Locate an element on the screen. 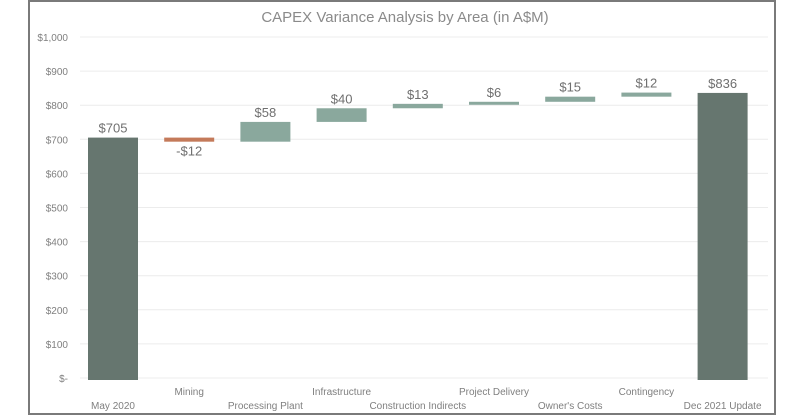 The image size is (800, 419). y-tick-label: $700 is located at coordinates (57, 140).